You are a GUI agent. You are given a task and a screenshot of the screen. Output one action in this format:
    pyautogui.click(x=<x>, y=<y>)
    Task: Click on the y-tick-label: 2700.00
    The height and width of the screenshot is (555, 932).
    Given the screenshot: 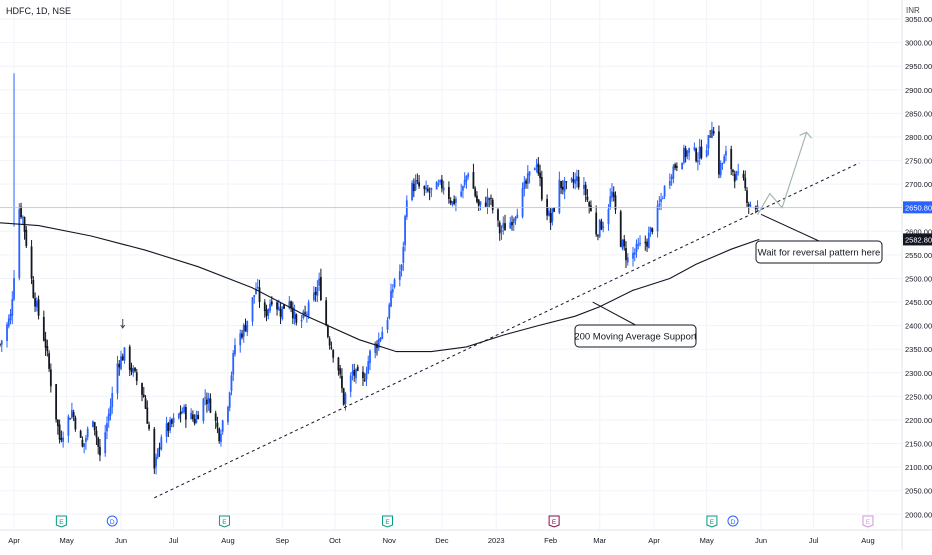 What is the action you would take?
    pyautogui.click(x=918, y=184)
    